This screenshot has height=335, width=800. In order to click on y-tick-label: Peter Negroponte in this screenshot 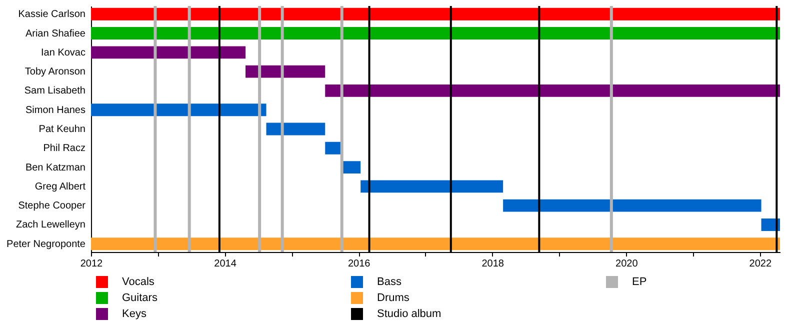, I will do `click(46, 244)`.